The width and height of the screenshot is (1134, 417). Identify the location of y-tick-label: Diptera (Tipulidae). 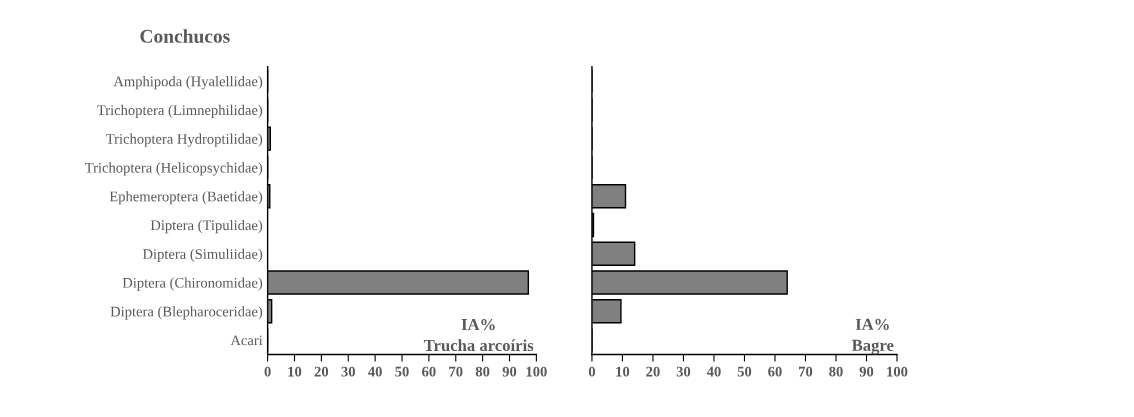
(206, 226).